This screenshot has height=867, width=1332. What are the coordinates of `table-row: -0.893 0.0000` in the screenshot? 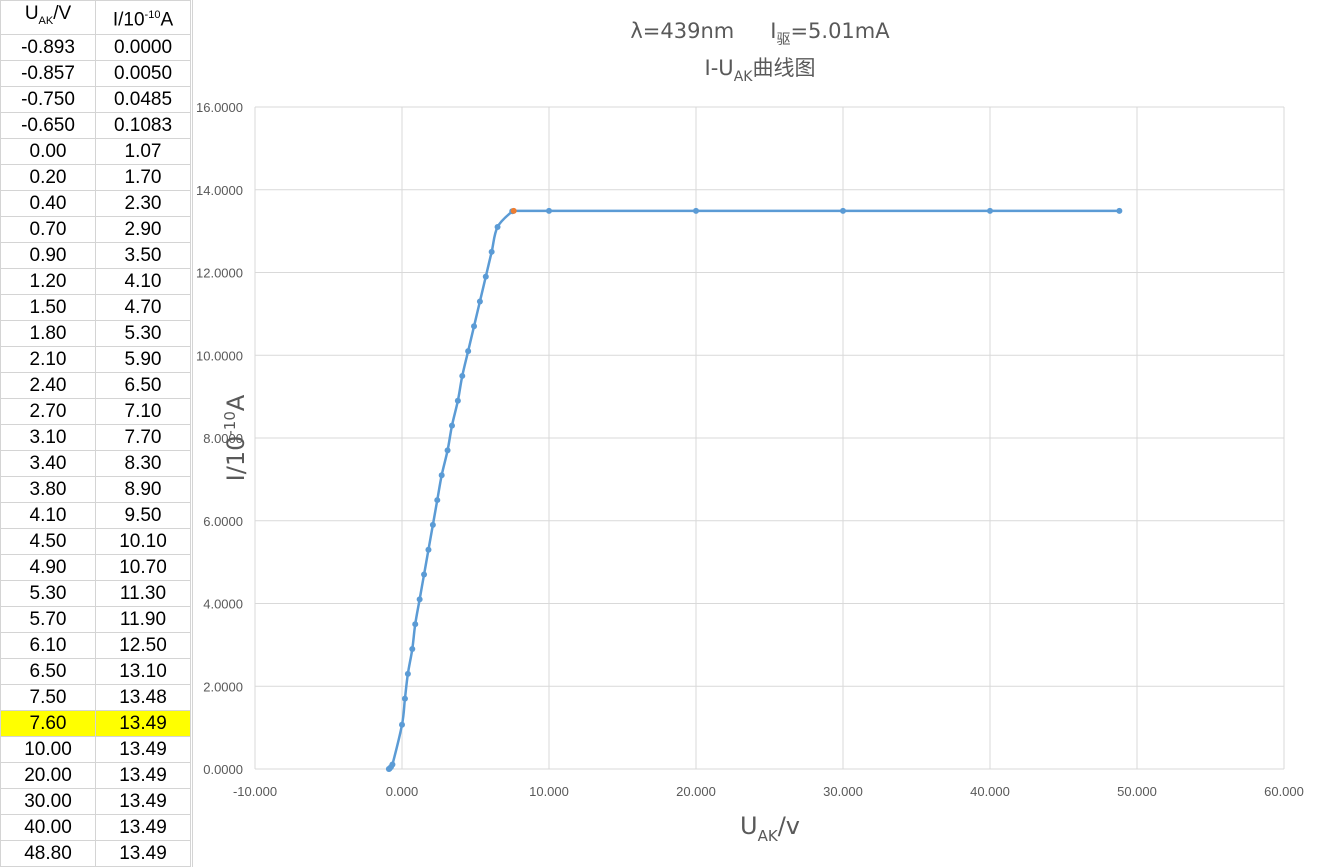 It's located at (95, 47).